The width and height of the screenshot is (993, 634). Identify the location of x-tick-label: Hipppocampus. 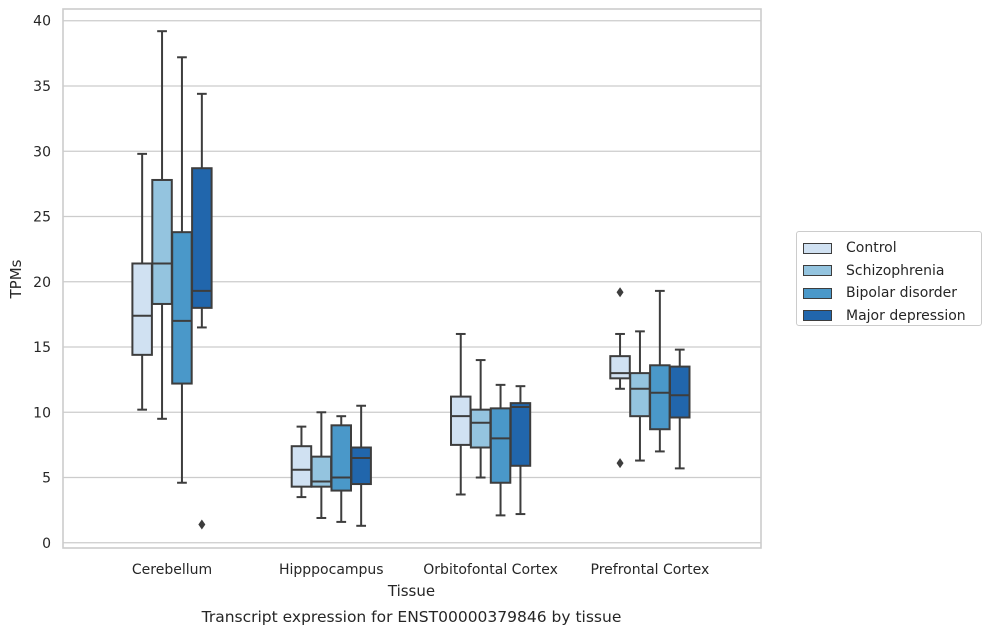
(331, 570).